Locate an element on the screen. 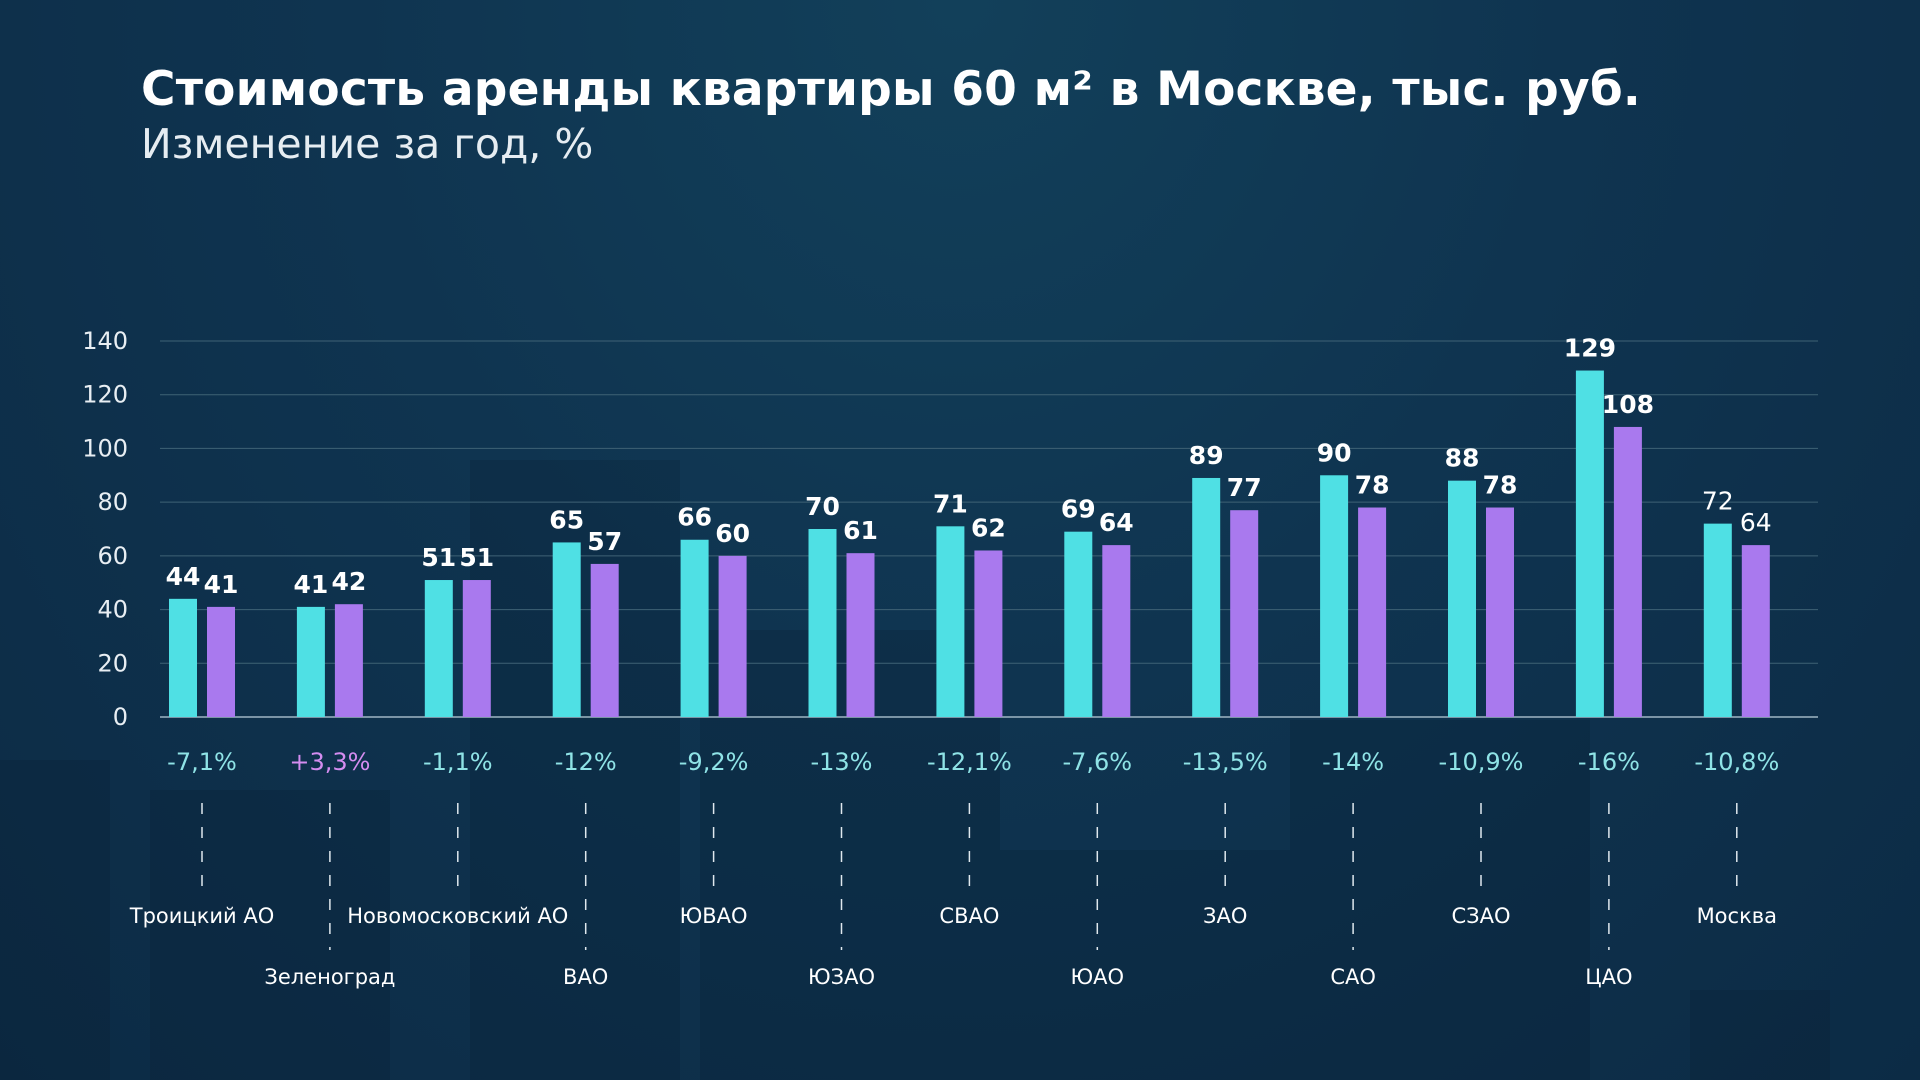  y-tick-label: 120 is located at coordinates (105, 395).